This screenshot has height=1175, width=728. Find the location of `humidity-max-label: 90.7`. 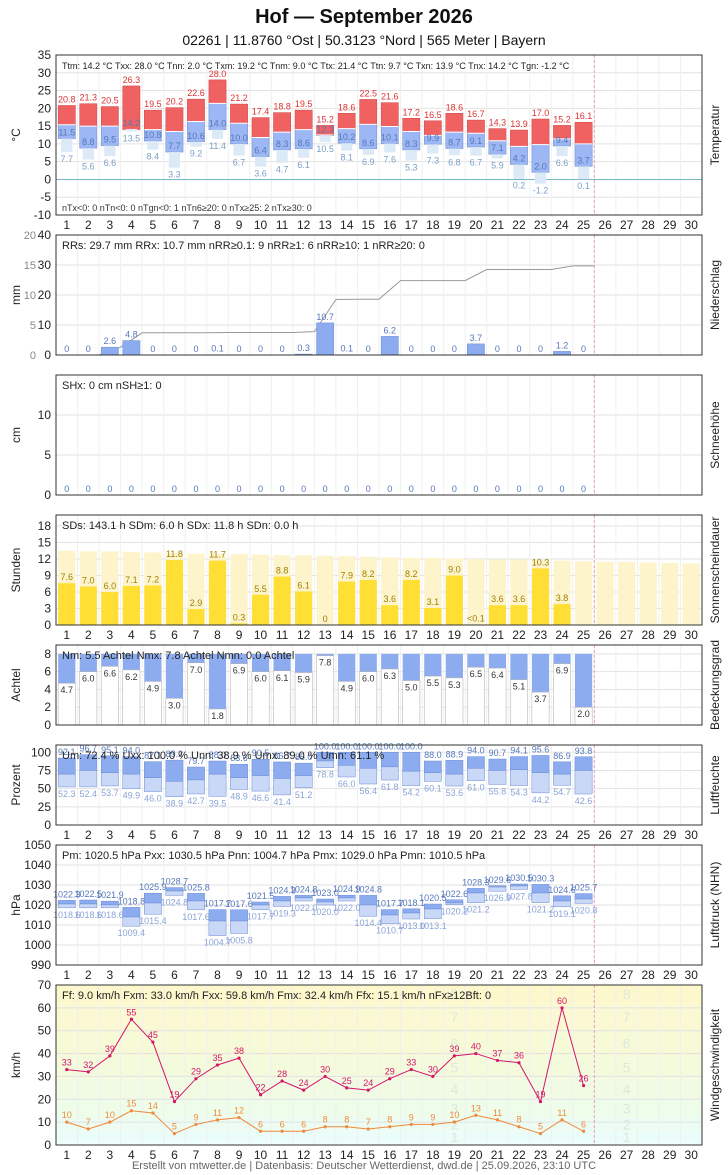

humidity-max-label: 90.7 is located at coordinates (498, 753).